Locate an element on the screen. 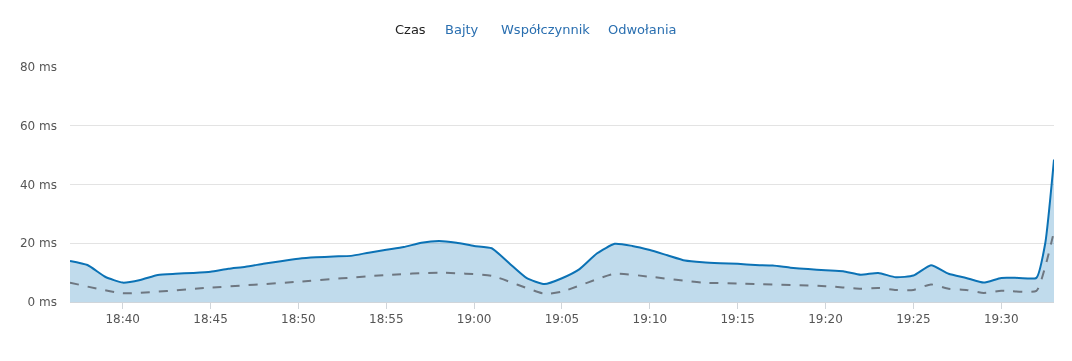  text: Bajty is located at coordinates (462, 29).